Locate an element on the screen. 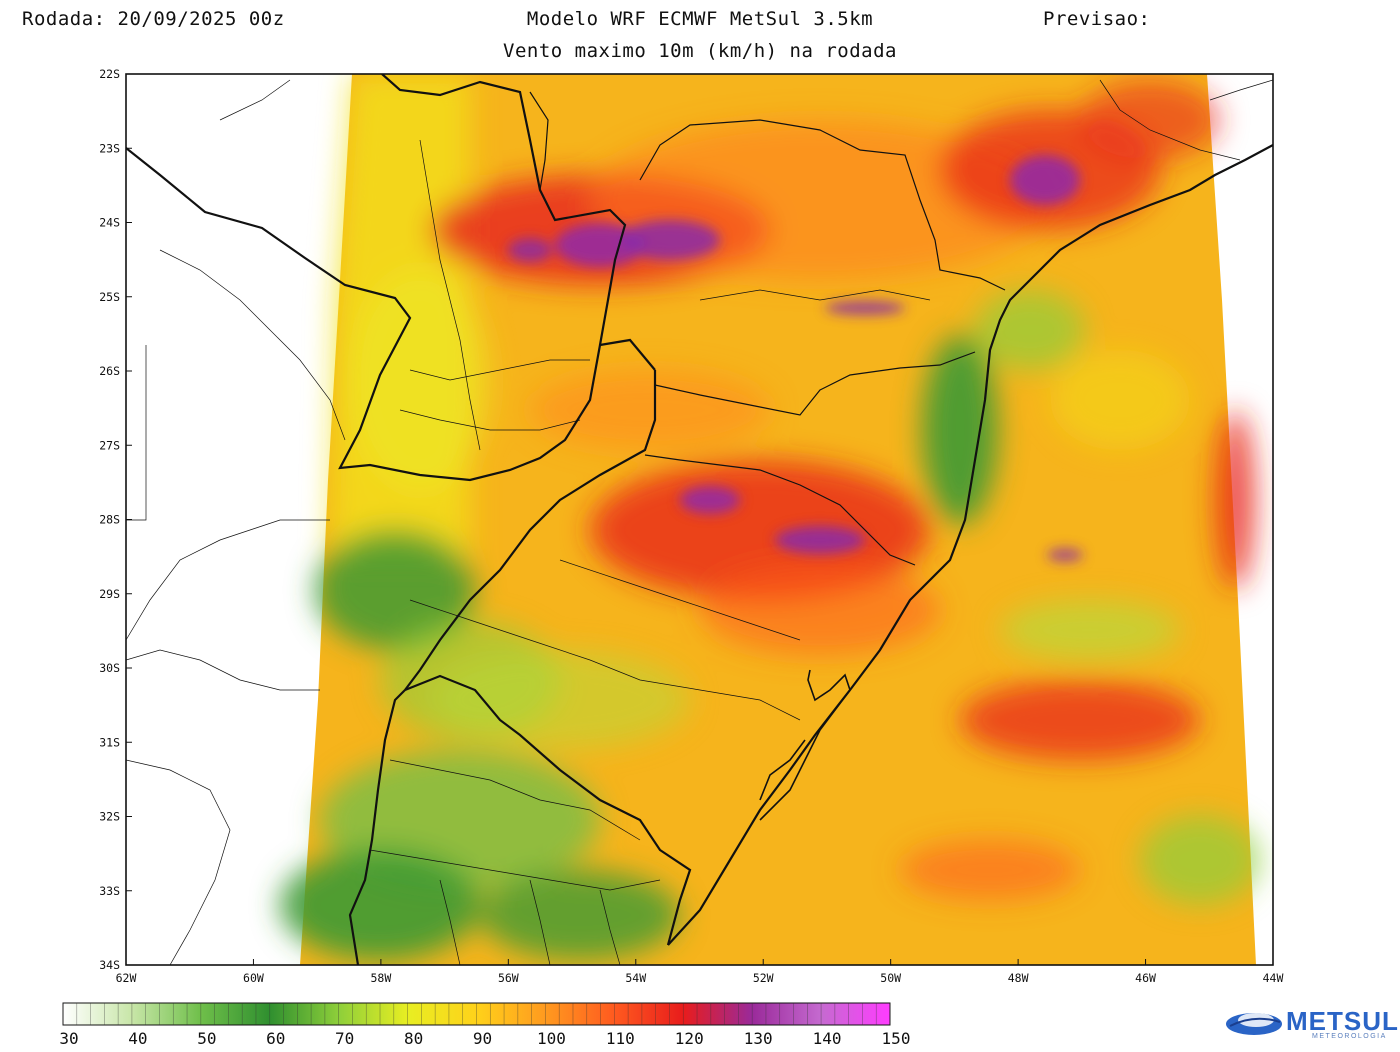 The height and width of the screenshot is (1052, 1400). colorbar: 30 40 50 60 70 80 90 100 110 120 130 140 150 is located at coordinates (484, 1025).